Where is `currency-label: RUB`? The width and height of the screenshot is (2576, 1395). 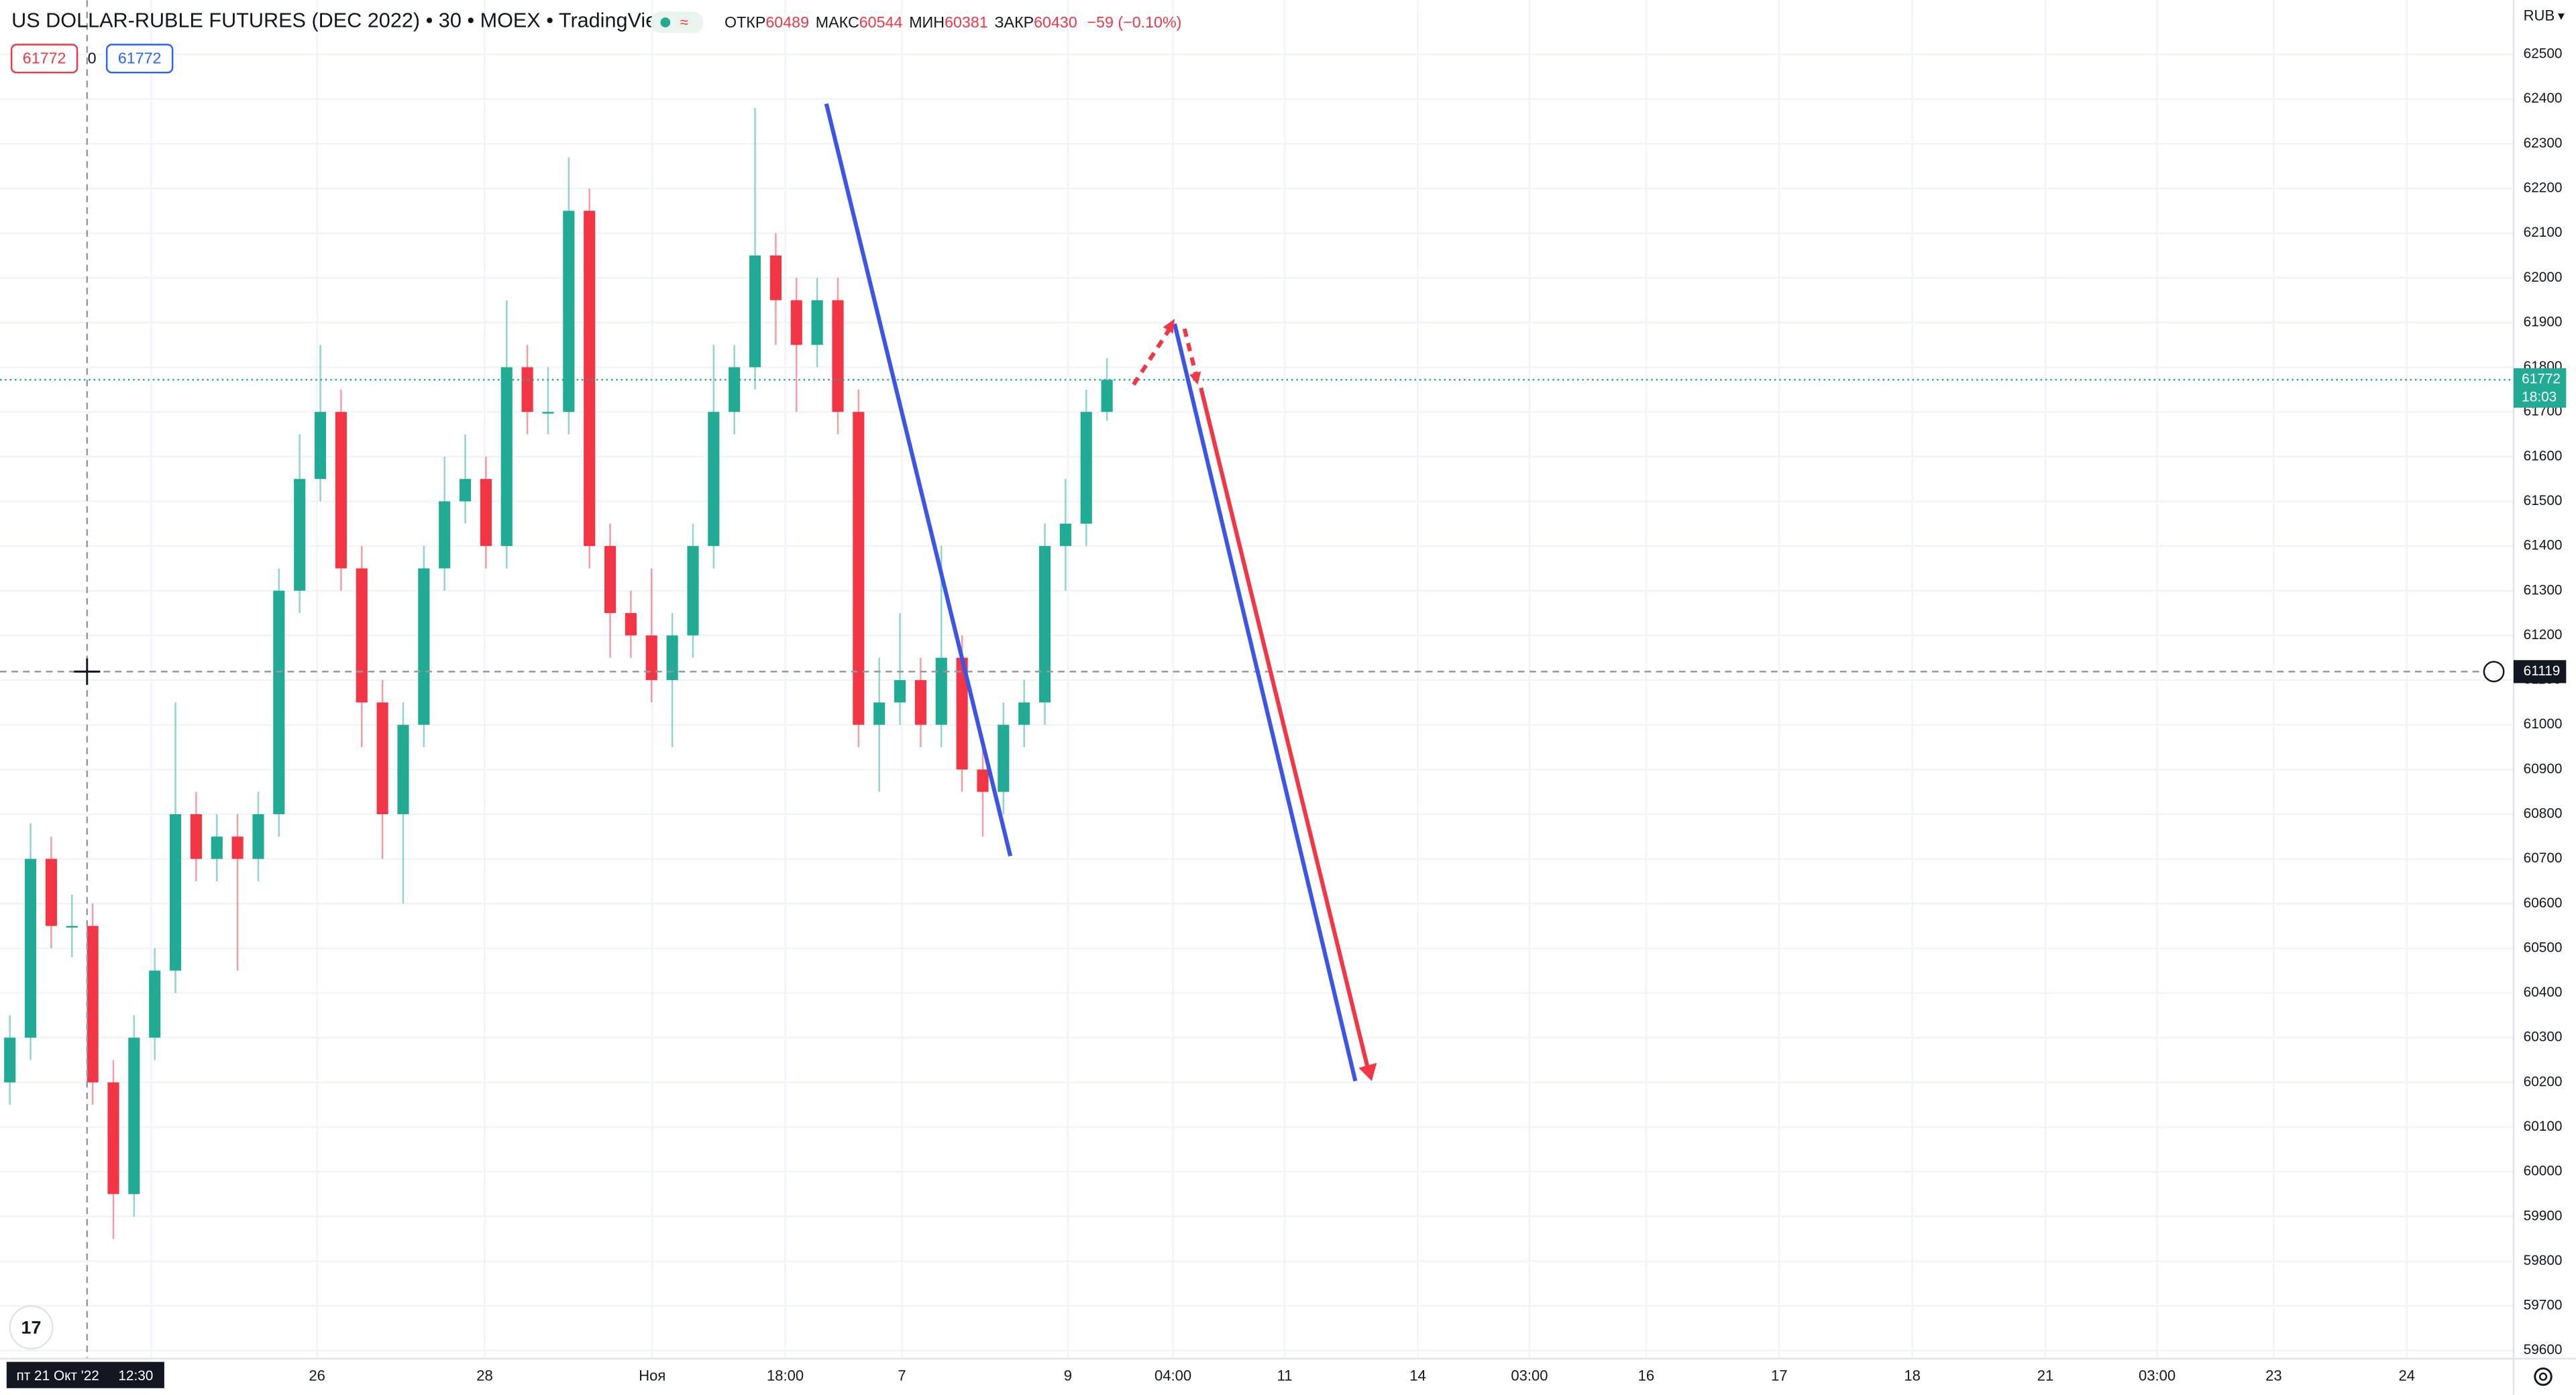
currency-label: RUB is located at coordinates (2539, 15).